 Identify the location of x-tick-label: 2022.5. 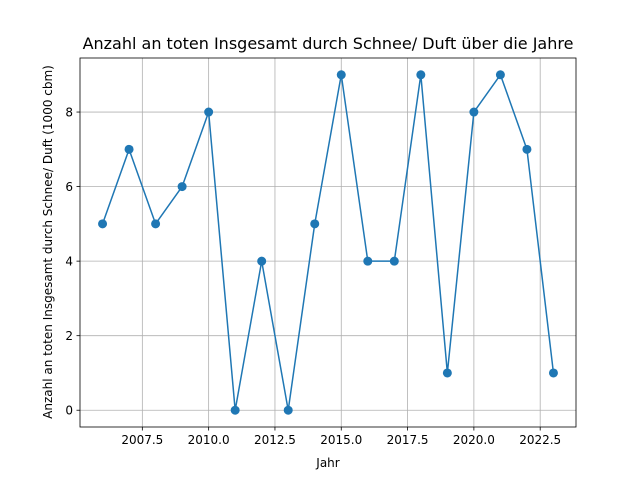
(540, 440).